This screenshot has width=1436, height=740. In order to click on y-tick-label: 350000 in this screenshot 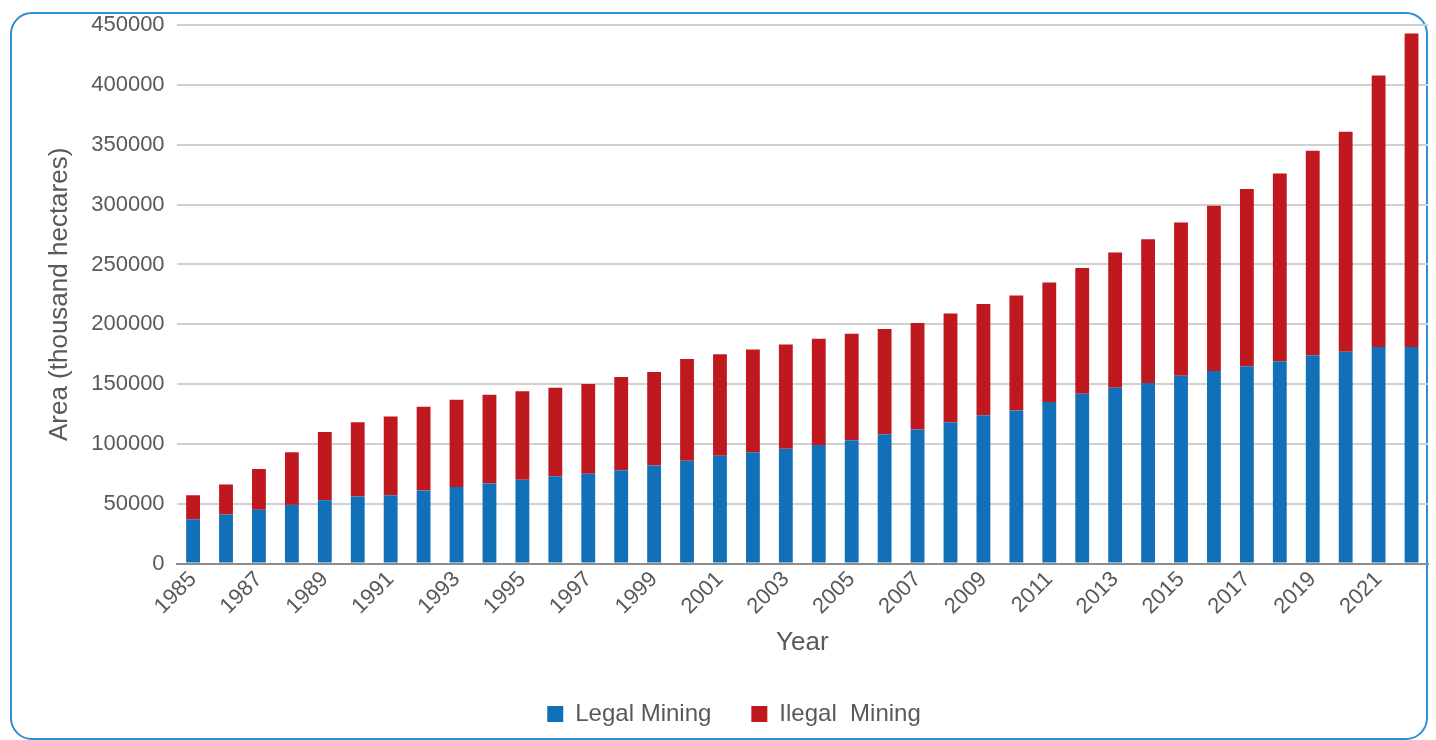, I will do `click(128, 143)`.